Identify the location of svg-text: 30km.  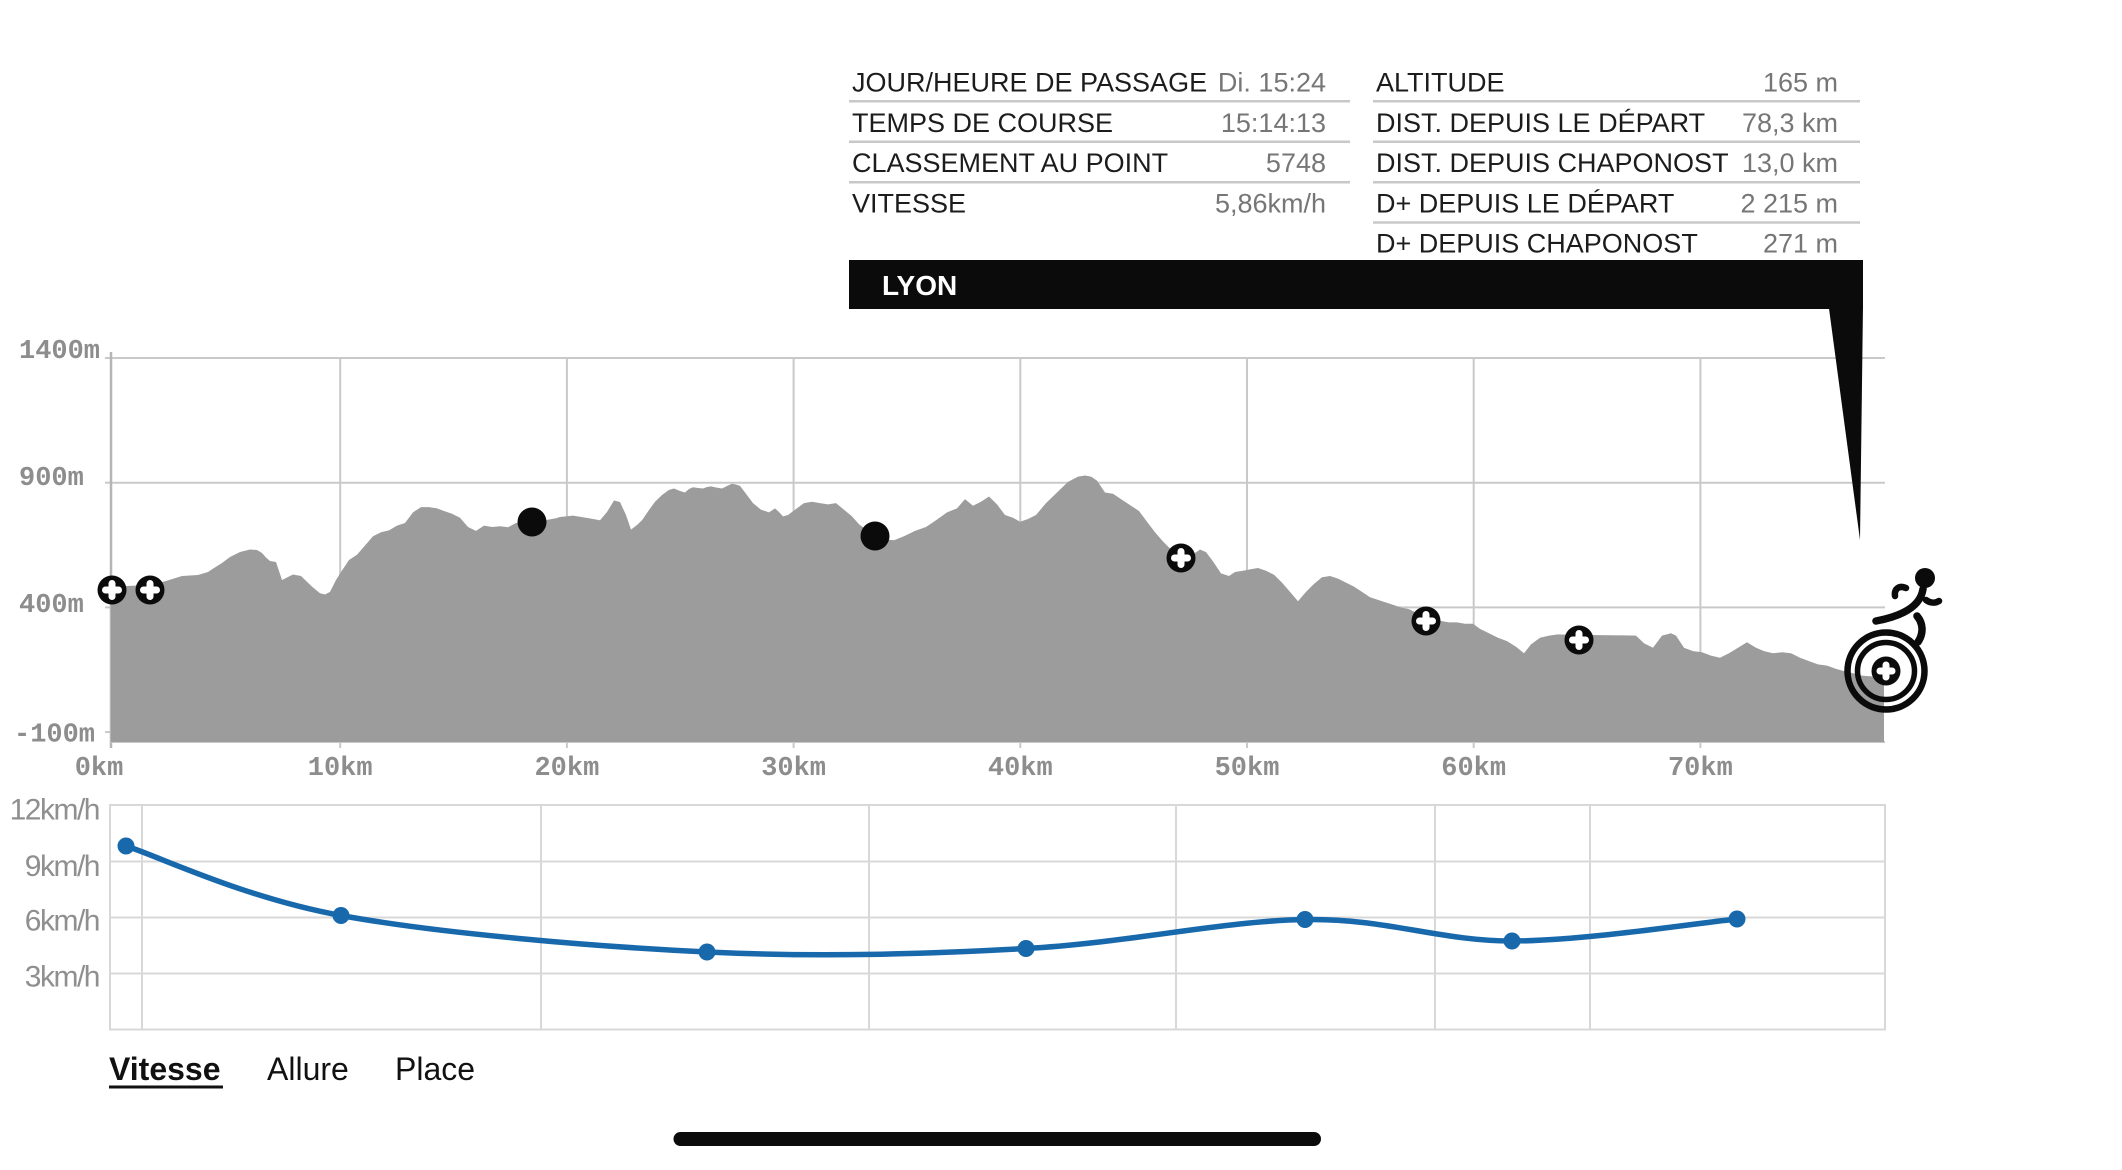
(793, 769).